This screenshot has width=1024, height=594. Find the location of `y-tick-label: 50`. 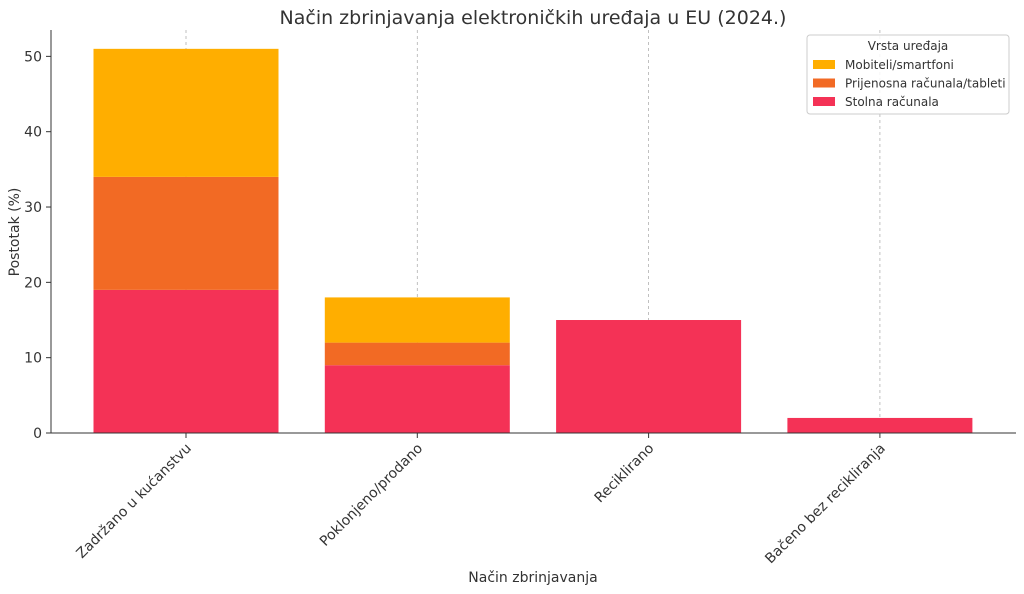

y-tick-label: 50 is located at coordinates (33, 57).